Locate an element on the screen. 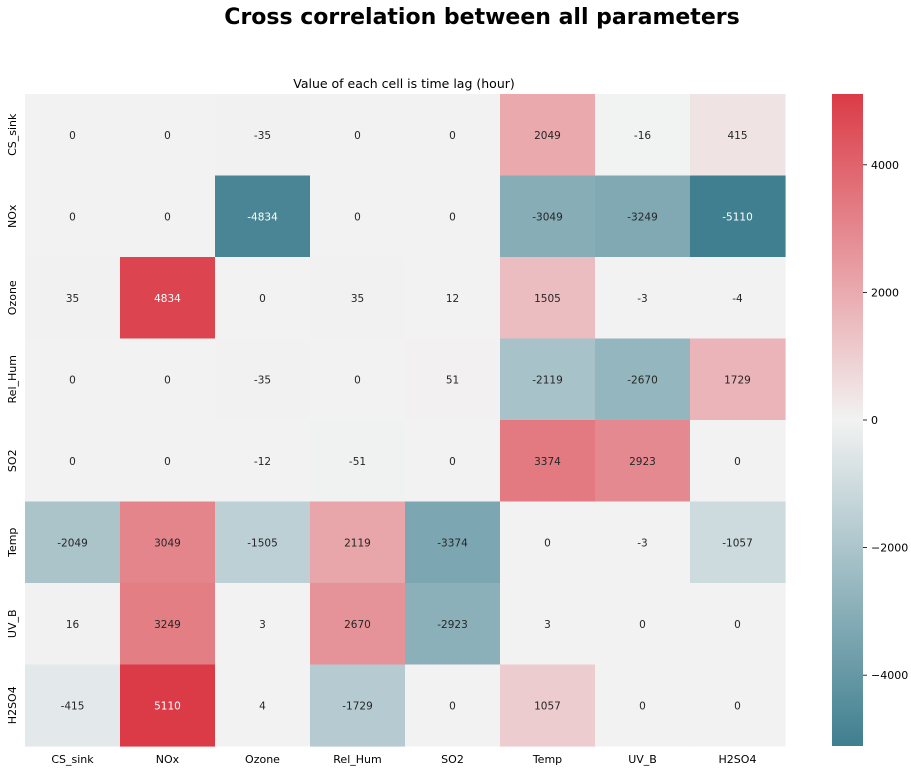  cell-value-label: 12 is located at coordinates (452, 299).